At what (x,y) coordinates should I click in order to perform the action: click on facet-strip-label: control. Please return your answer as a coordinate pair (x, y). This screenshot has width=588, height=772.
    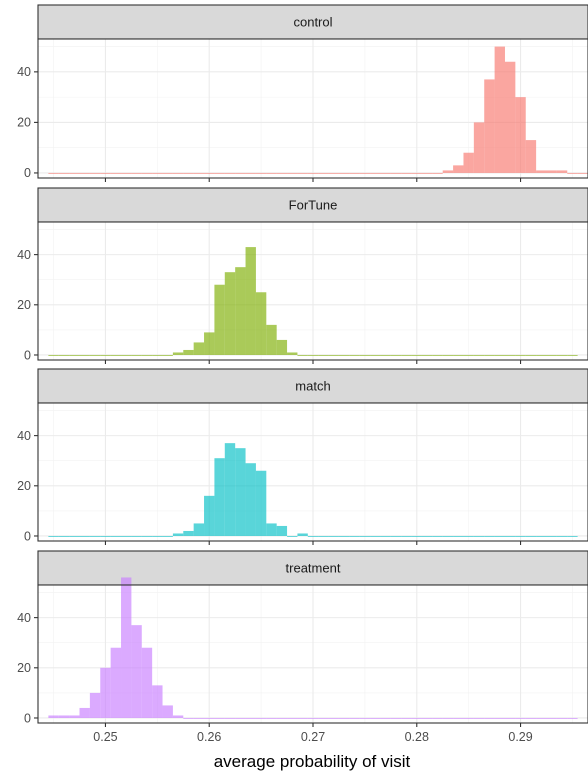
    Looking at the image, I should click on (312, 22).